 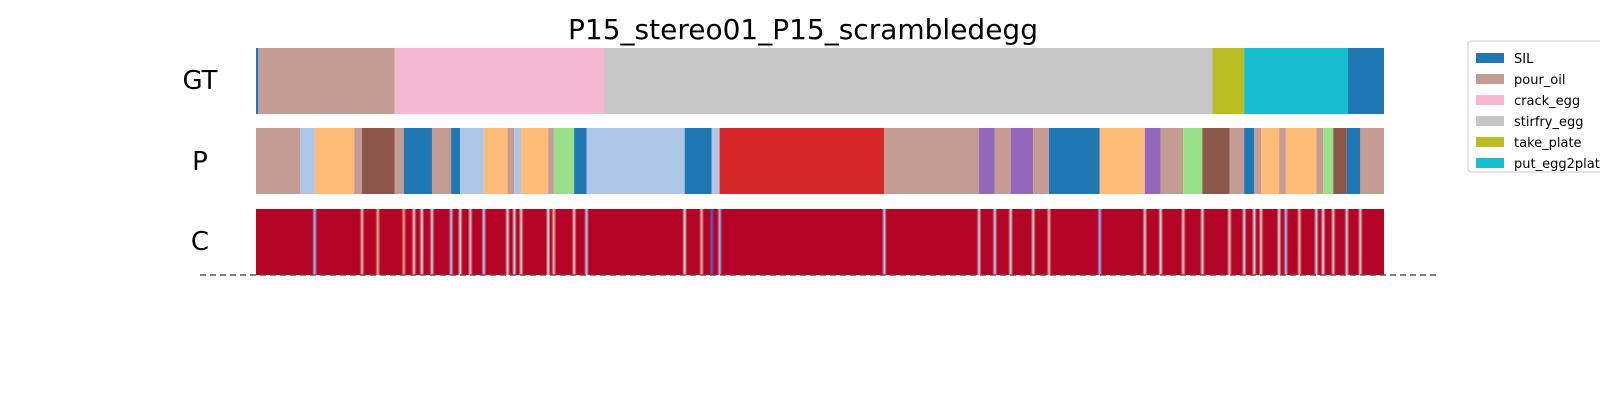 I want to click on legend-label-SIL: SIL, so click(x=1524, y=59).